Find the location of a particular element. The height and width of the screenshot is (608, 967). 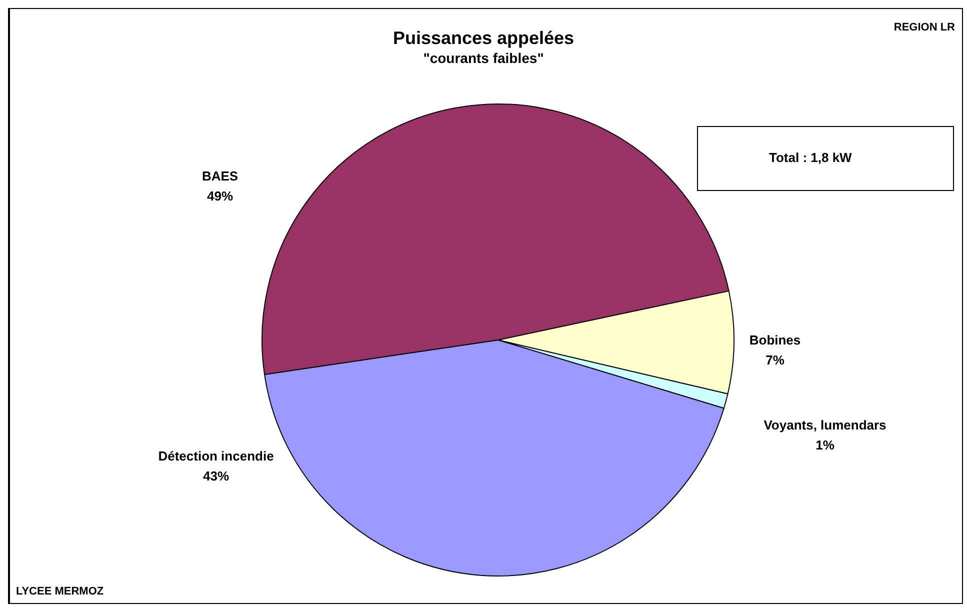

slice-label: Bobines is located at coordinates (775, 340).